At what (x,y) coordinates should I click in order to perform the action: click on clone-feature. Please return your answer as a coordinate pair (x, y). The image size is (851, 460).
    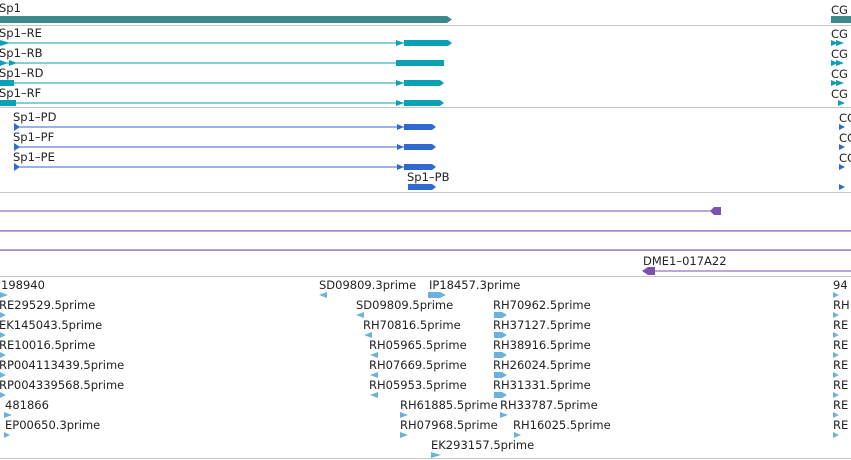
    Looking at the image, I should click on (425, 241).